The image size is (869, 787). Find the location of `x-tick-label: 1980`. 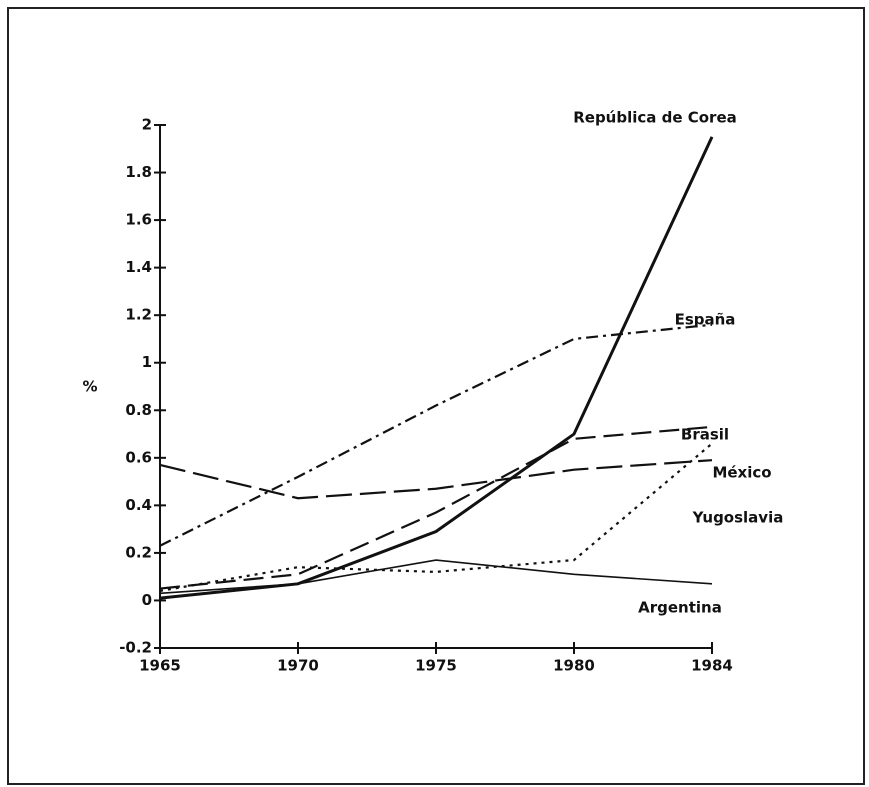

x-tick-label: 1980 is located at coordinates (574, 666).